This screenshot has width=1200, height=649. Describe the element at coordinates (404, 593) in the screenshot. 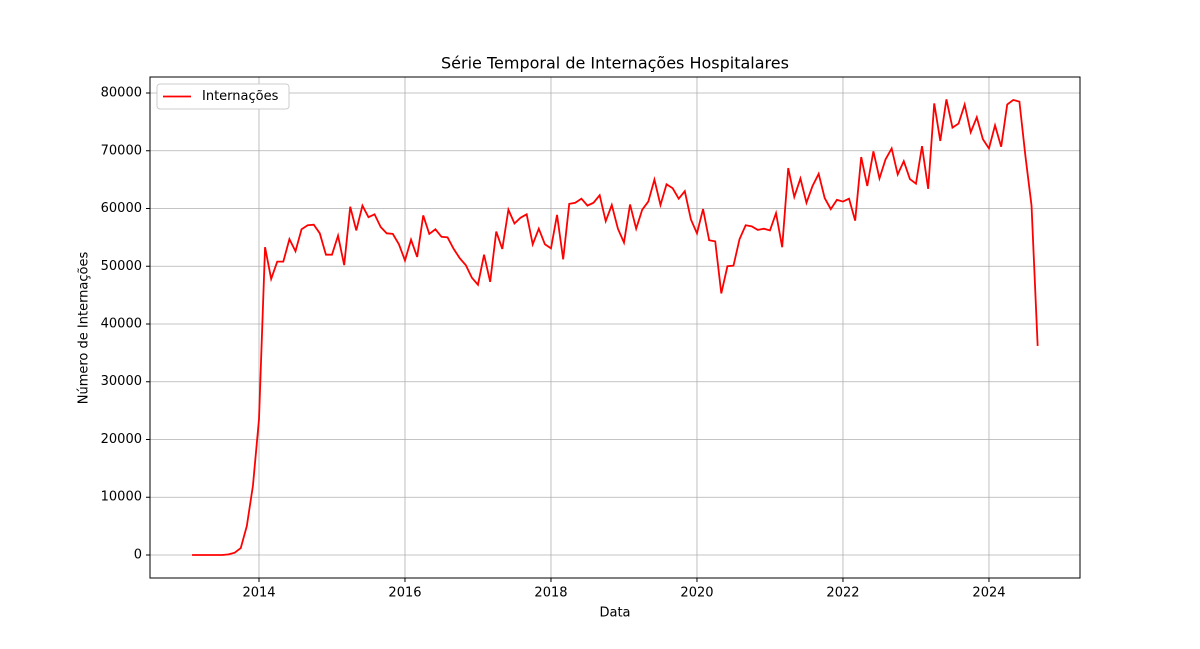

I see `x-tick-label: 2016` at that location.